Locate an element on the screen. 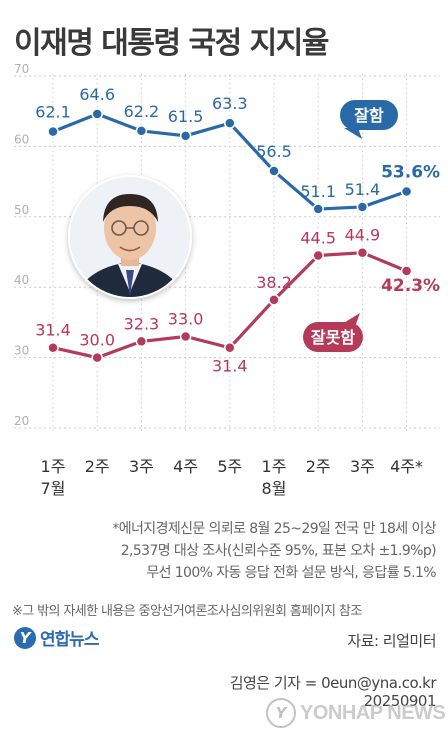 Image resolution: width=448 pixels, height=750 pixels. y-tick-label: 20 is located at coordinates (21, 421).